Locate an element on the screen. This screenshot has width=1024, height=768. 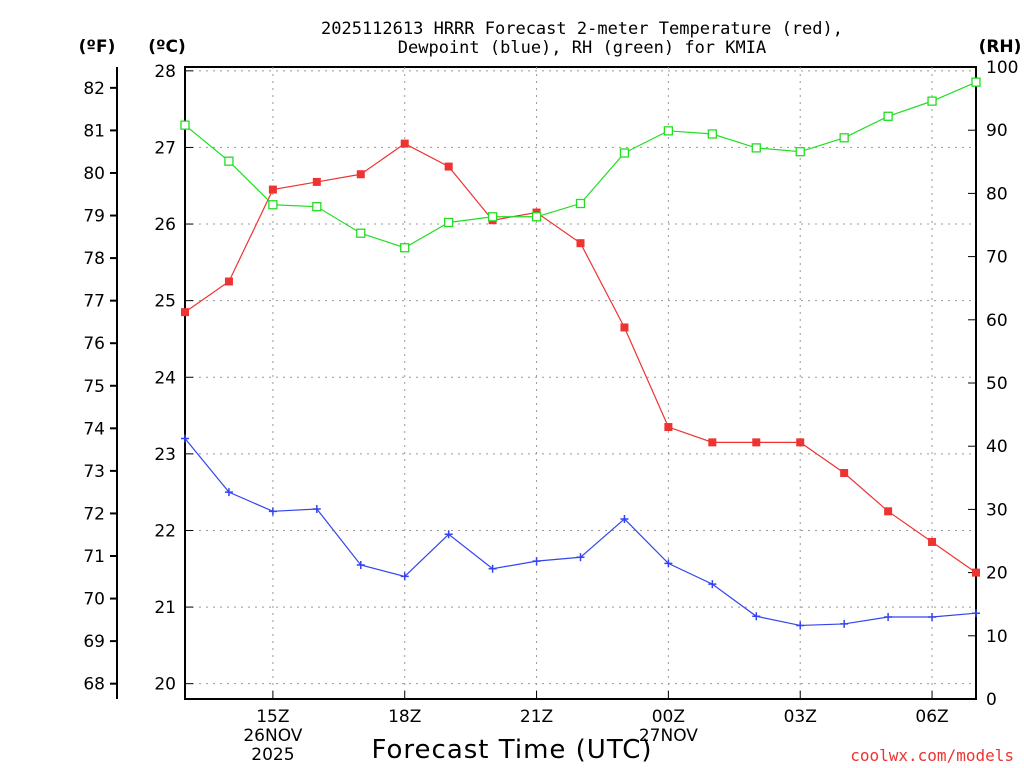
rh-tick-label: 0 is located at coordinates (991, 700).